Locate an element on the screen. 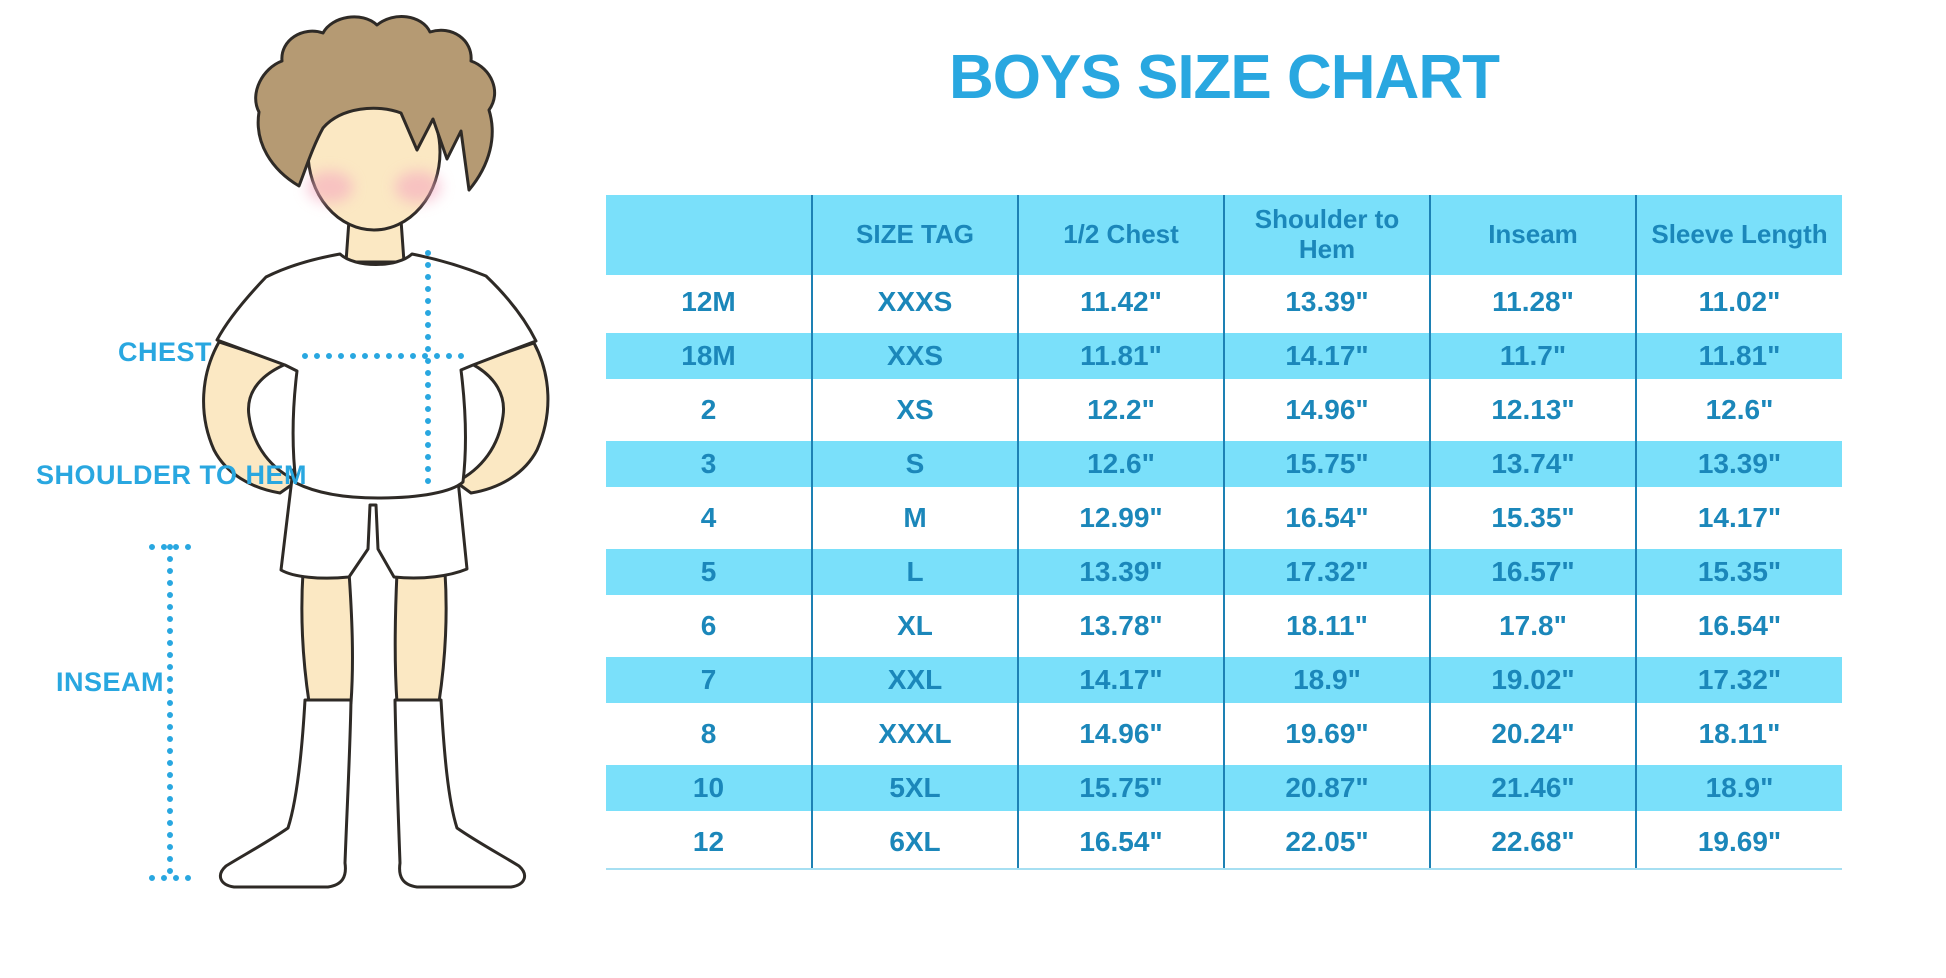  table-cell: 16.57" is located at coordinates (1532, 572).